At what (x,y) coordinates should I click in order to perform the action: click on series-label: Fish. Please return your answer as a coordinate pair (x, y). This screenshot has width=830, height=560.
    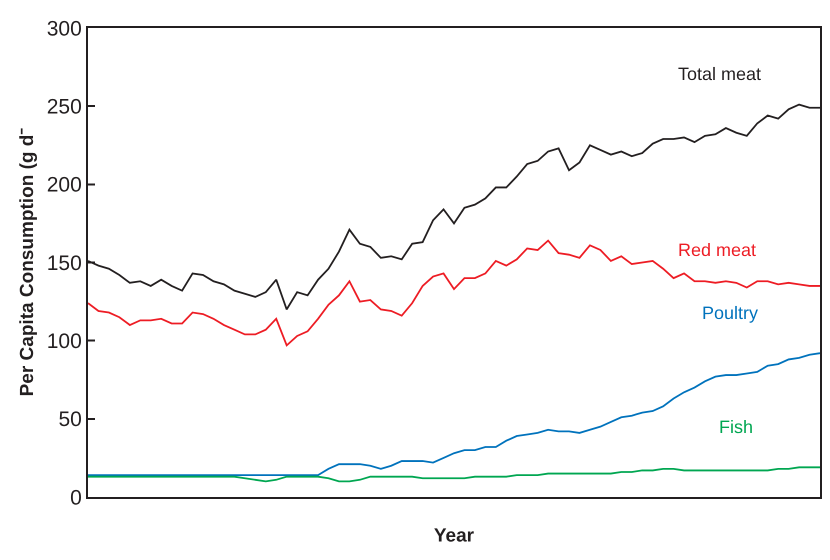
    Looking at the image, I should click on (736, 427).